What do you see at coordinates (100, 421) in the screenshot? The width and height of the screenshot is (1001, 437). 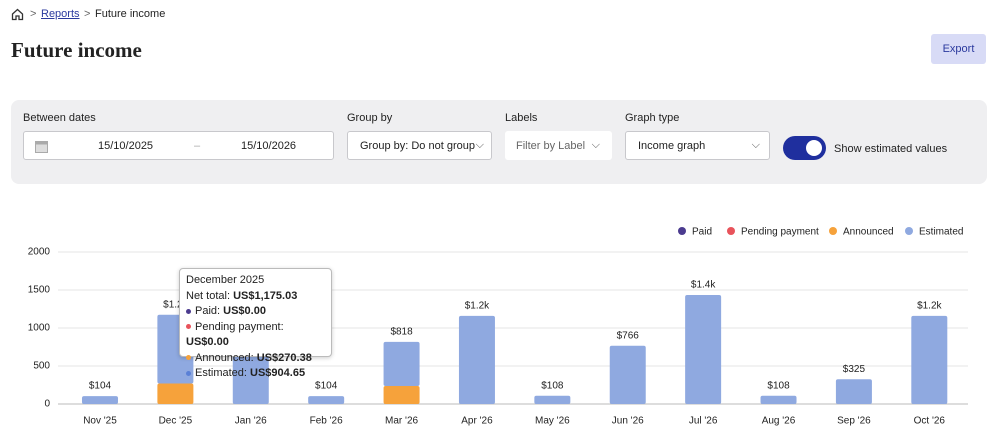 I see `x-tick-label: Nov '25` at bounding box center [100, 421].